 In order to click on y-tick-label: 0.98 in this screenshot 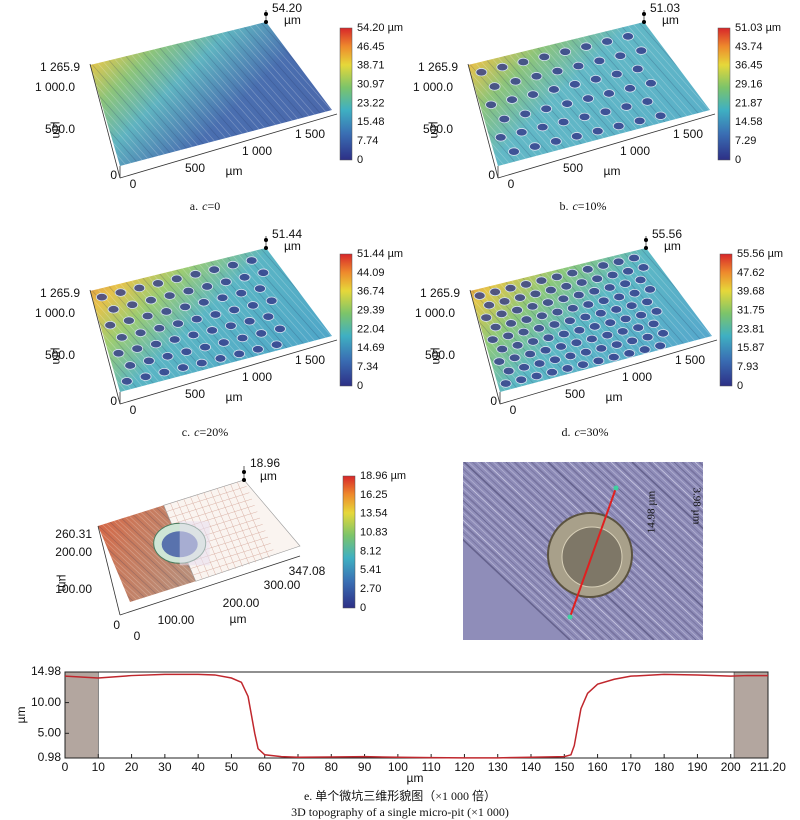, I will do `click(50, 757)`.